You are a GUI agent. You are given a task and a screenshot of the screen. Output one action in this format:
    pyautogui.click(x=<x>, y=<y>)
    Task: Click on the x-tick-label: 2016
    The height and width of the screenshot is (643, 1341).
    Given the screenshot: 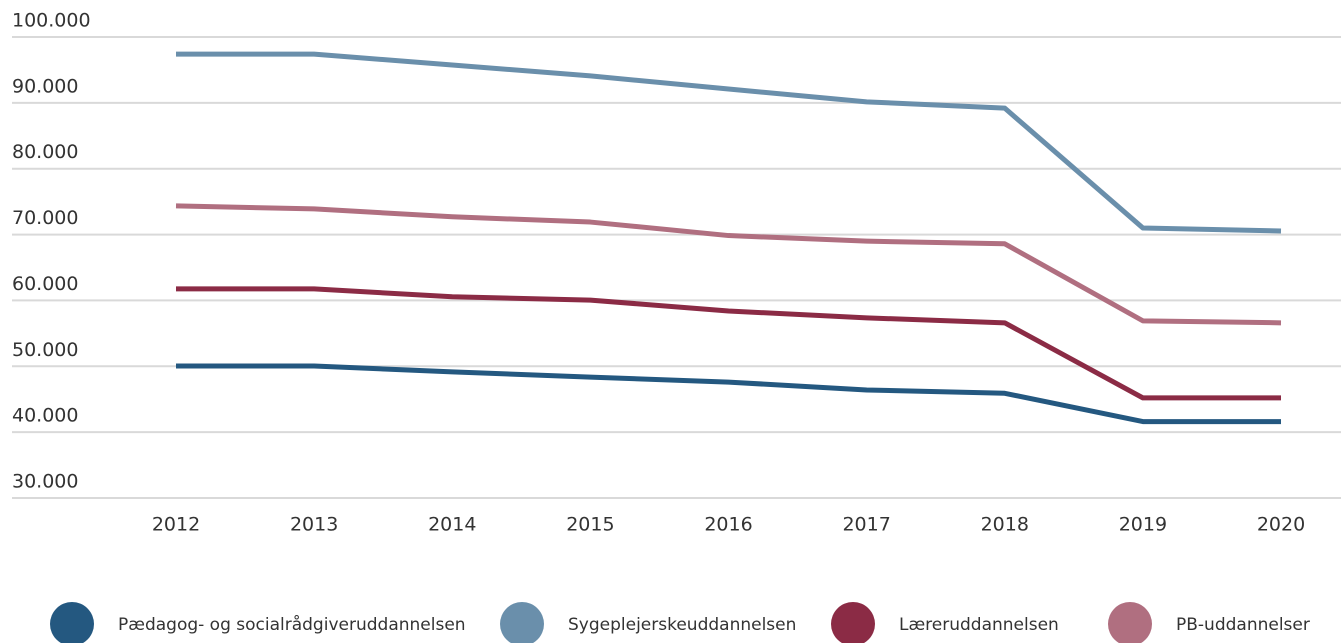 What is the action you would take?
    pyautogui.click(x=728, y=525)
    